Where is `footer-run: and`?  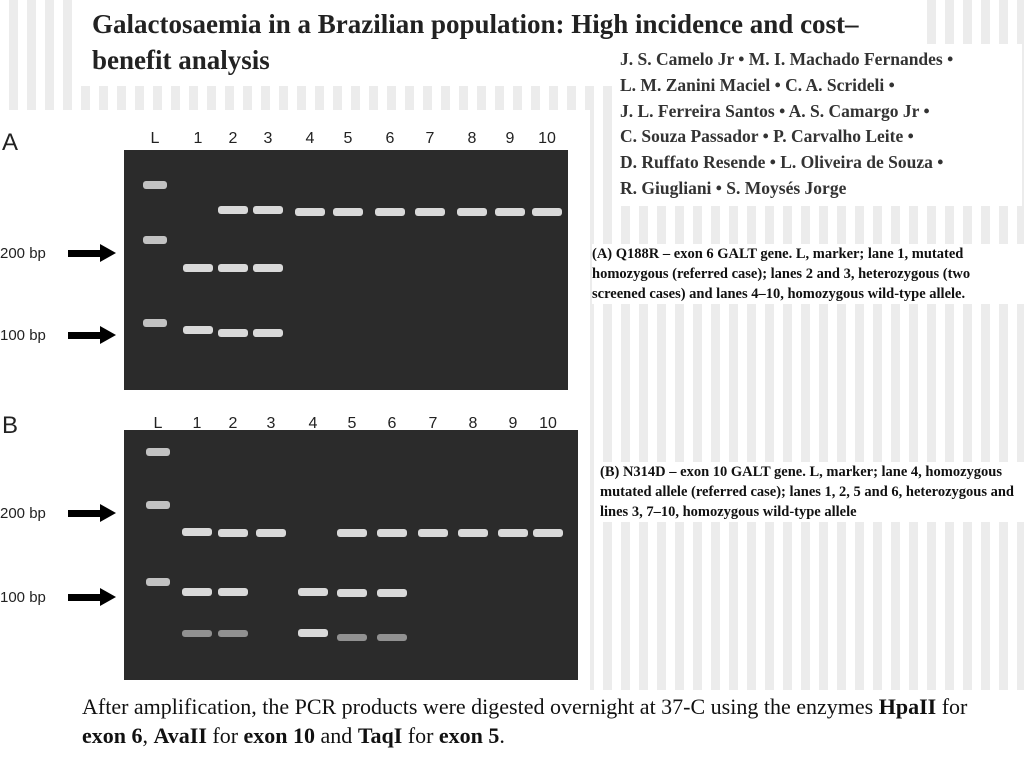
footer-run: and is located at coordinates (336, 735).